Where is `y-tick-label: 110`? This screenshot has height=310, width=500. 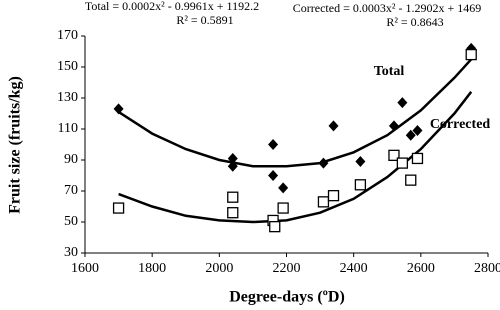 y-tick-label: 110 is located at coordinates (68, 128).